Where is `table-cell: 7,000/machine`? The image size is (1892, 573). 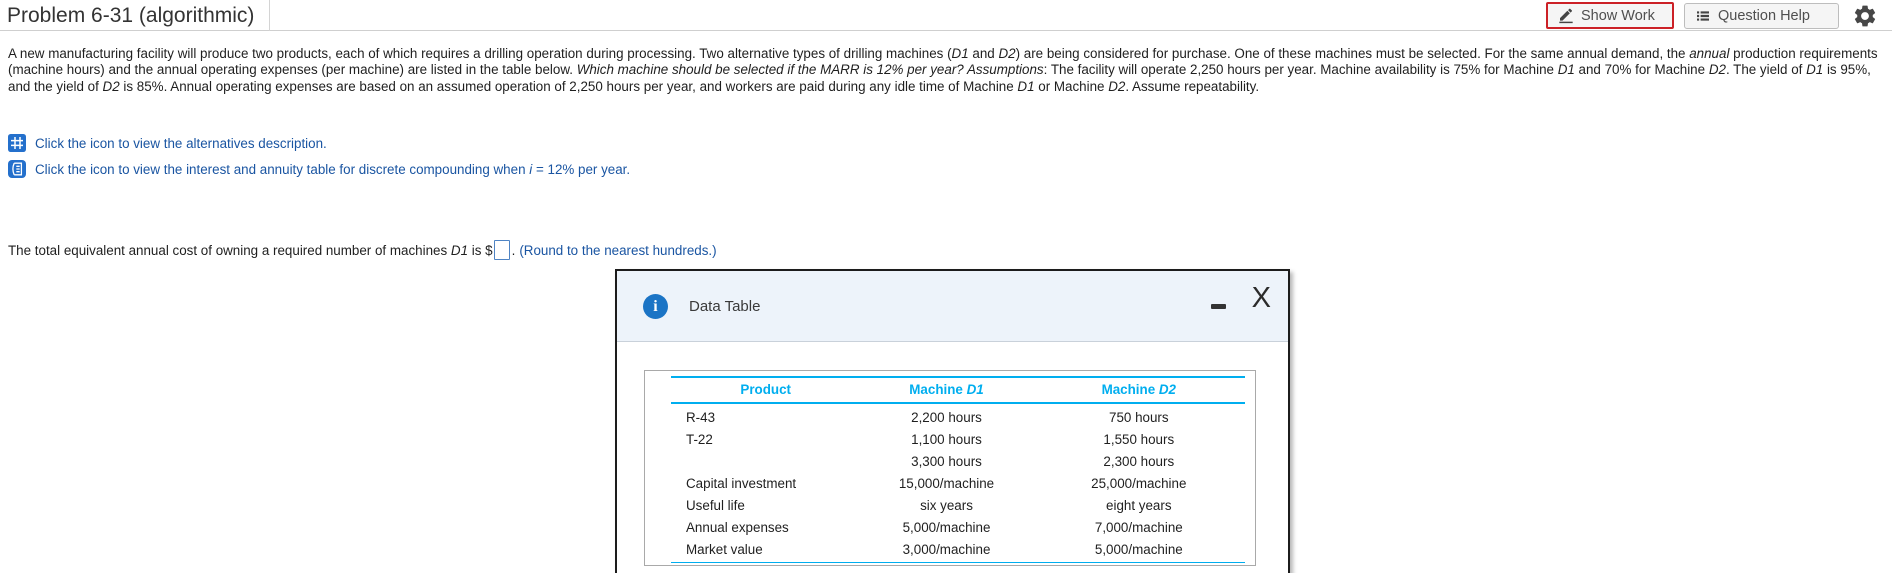
table-cell: 7,000/machine is located at coordinates (1138, 527).